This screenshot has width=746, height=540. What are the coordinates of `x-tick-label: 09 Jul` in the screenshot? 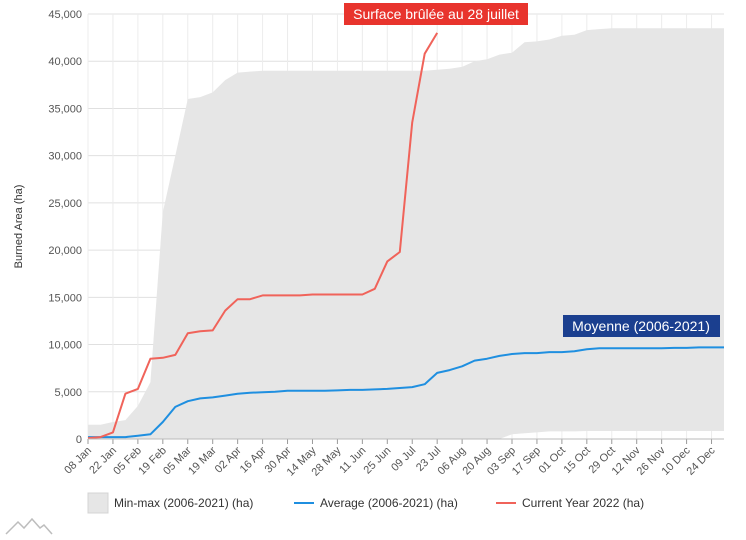 It's located at (403, 459).